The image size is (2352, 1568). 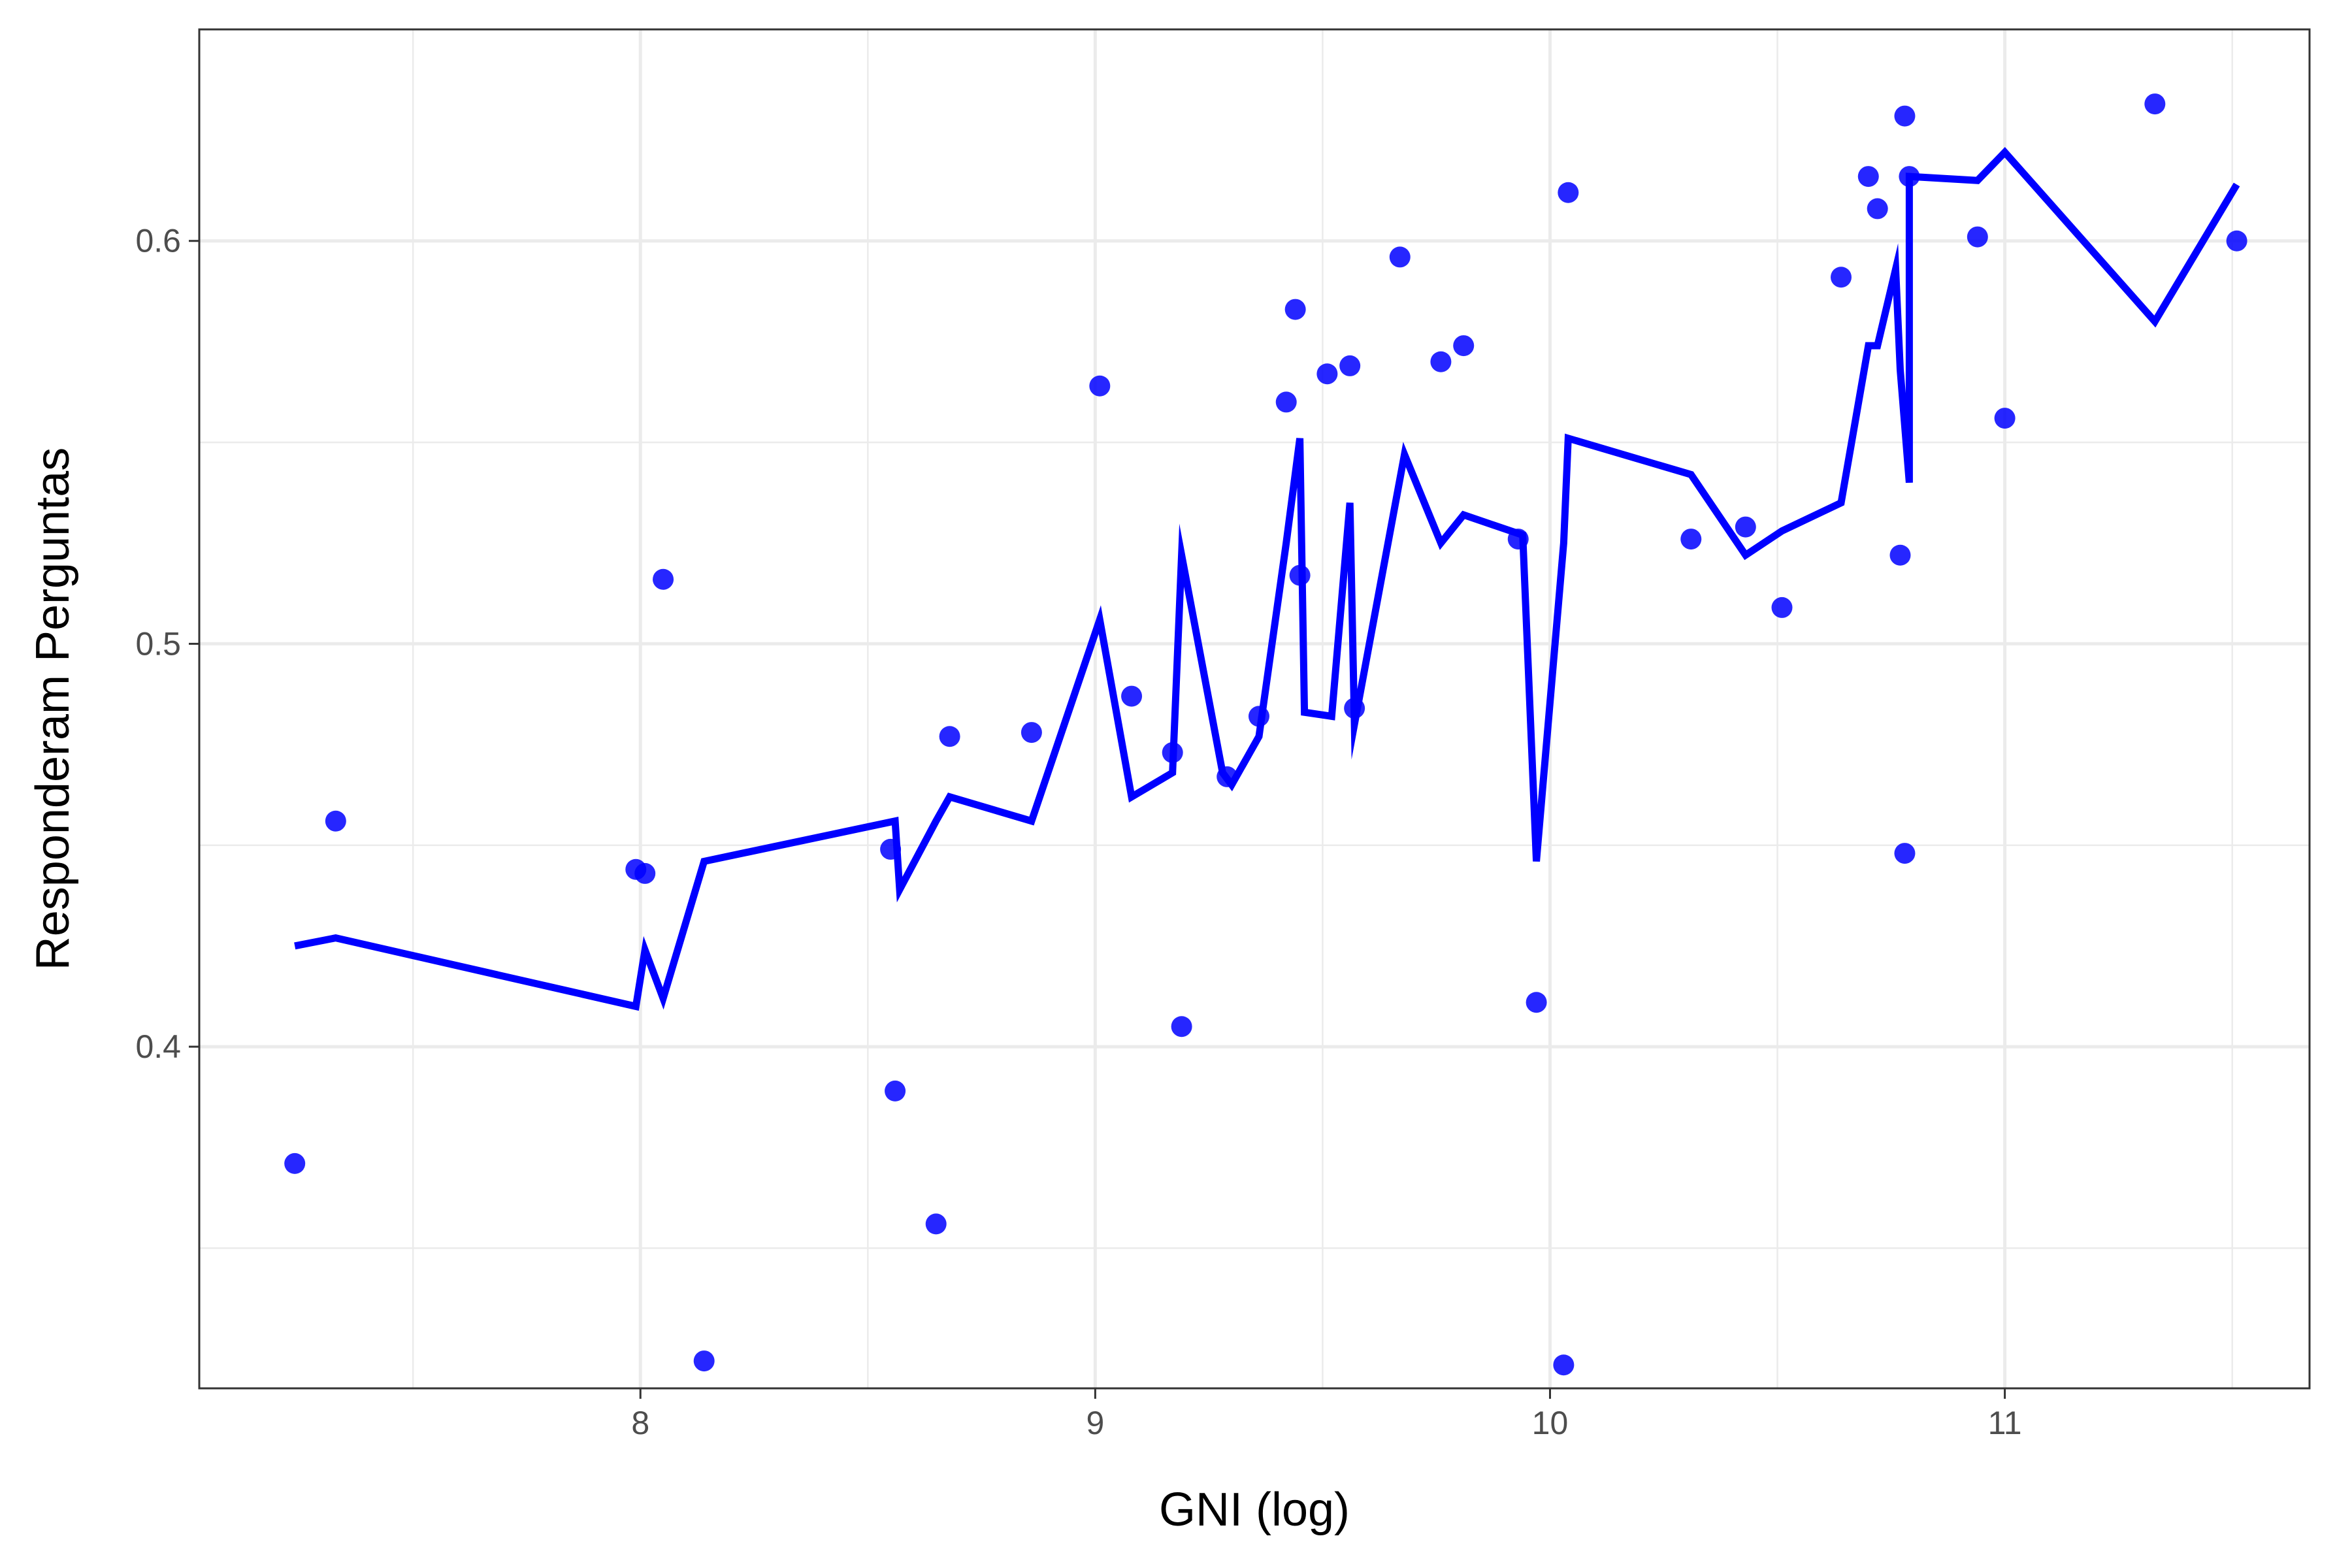 What do you see at coordinates (1326, 1414) in the screenshot?
I see `x-axis: 8 9 10 11` at bounding box center [1326, 1414].